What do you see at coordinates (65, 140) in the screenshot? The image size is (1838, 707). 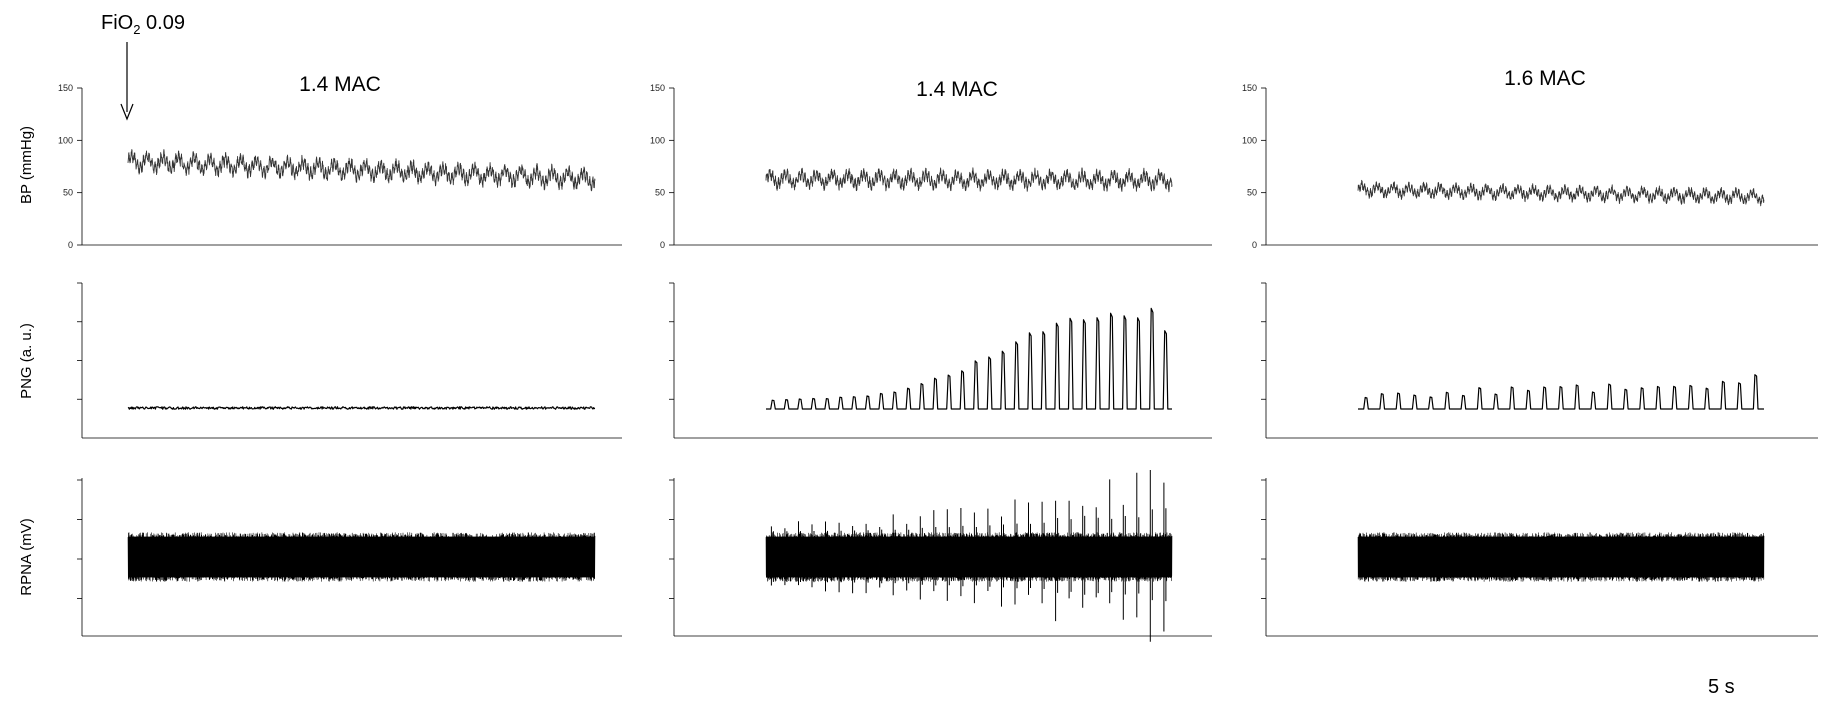 I see `bp-y-tick-label-1-100: 100` at bounding box center [65, 140].